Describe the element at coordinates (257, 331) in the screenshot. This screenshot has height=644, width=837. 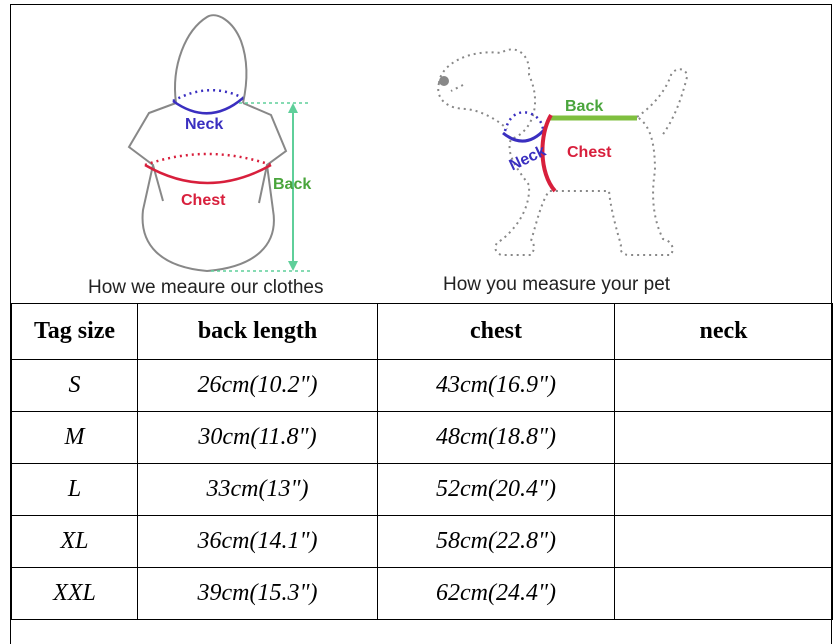
I see `header-back-length: back length` at that location.